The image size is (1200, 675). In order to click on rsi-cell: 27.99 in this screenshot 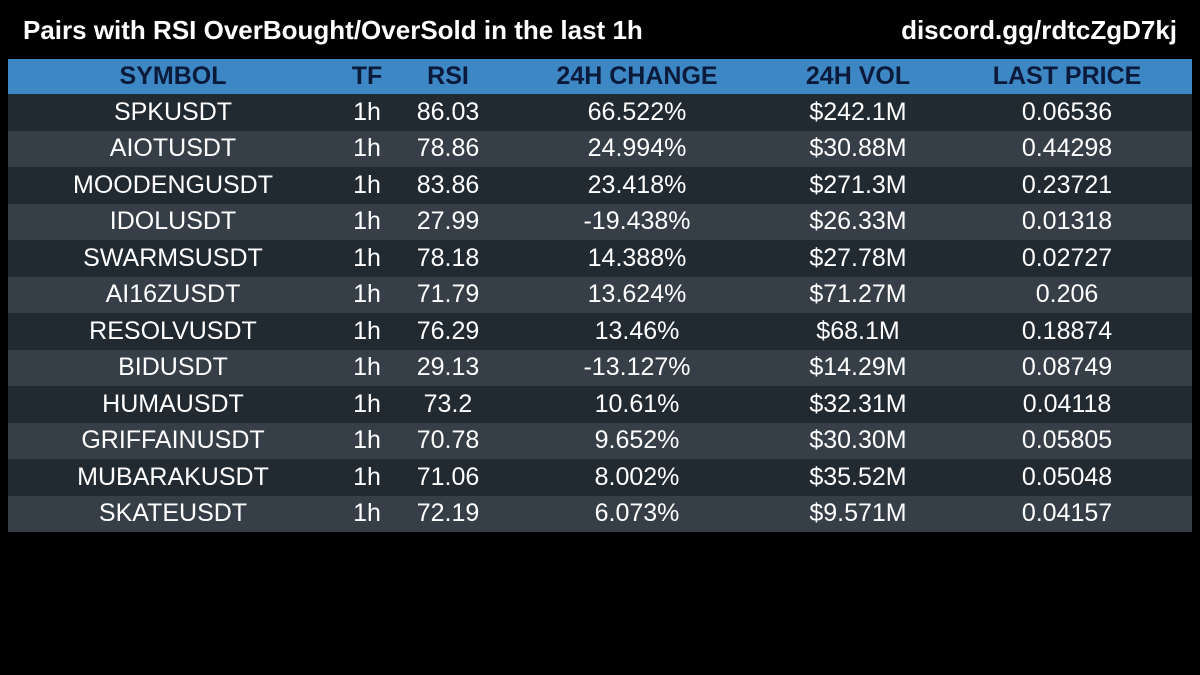, I will do `click(448, 221)`.